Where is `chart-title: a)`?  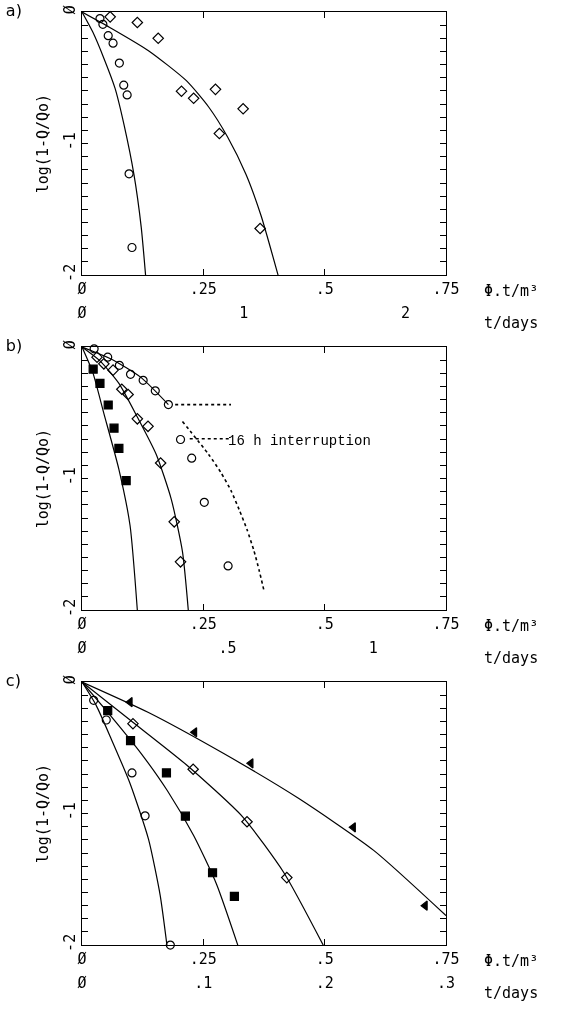
chart-title: a) is located at coordinates (13, 11).